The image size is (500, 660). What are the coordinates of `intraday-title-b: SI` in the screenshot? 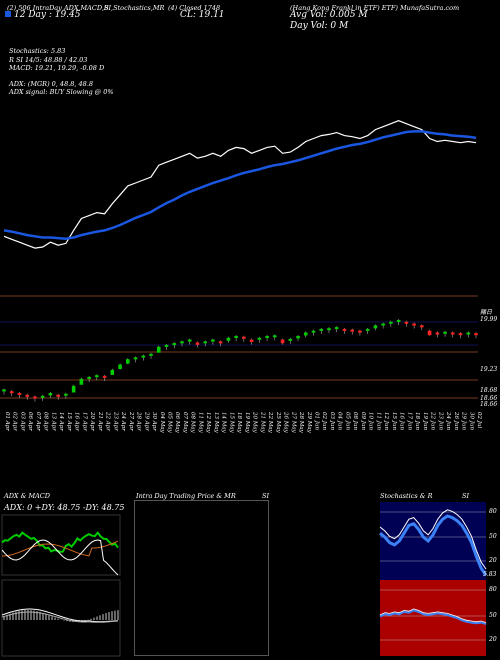 It's located at (266, 496).